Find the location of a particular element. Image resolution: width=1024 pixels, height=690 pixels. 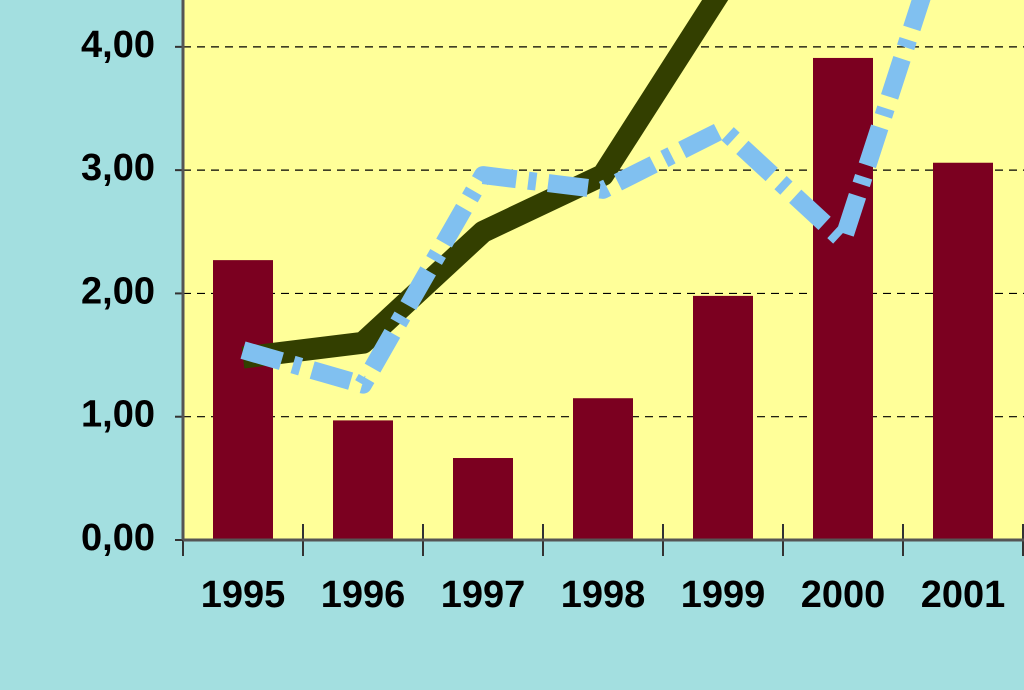

x-tick-label: 1999 is located at coordinates (723, 595).